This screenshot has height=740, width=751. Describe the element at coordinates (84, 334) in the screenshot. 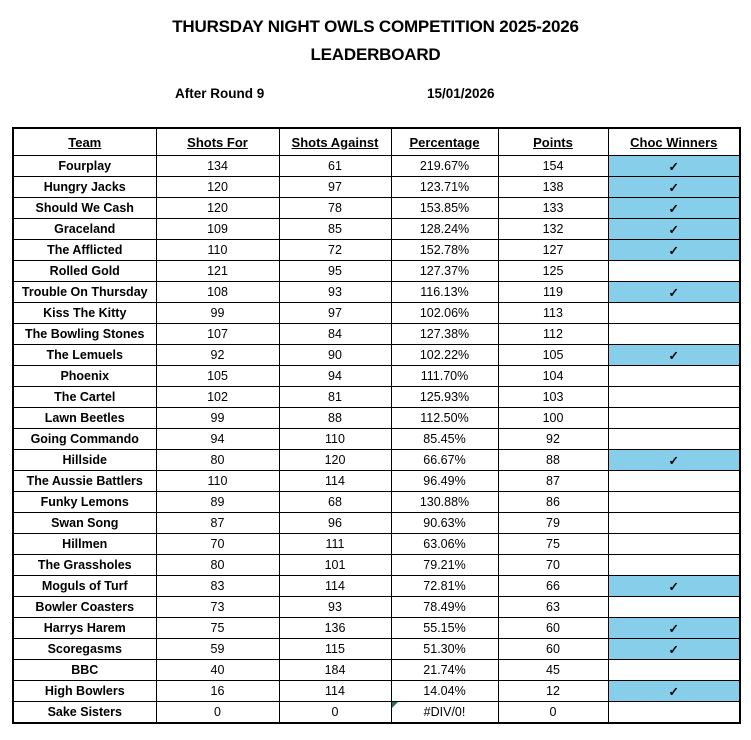

I see `team-cell: The Bowling Stones` at that location.